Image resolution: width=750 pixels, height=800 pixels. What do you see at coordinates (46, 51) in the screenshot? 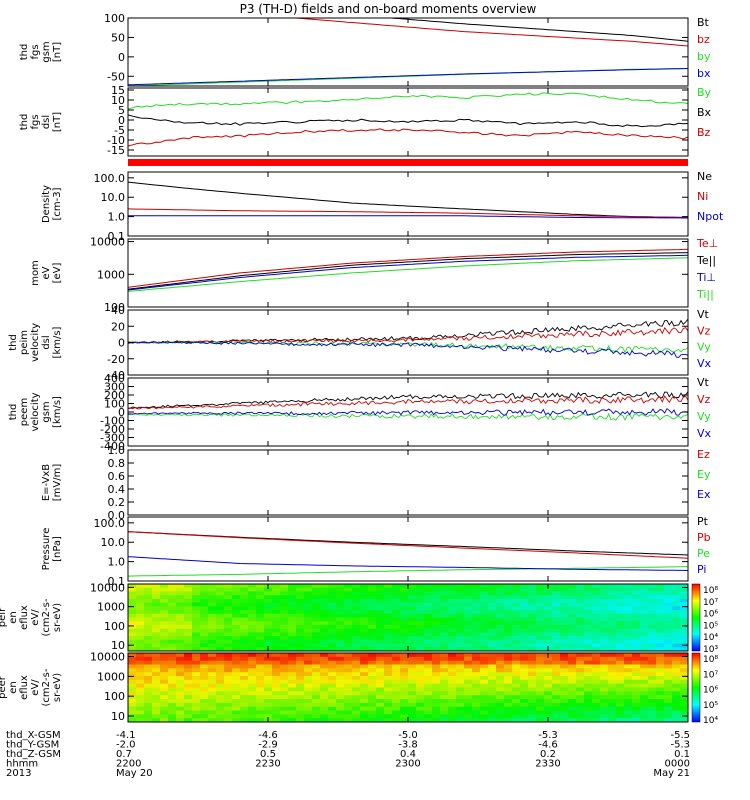
I see `y-axis-label-line: gsm` at bounding box center [46, 51].